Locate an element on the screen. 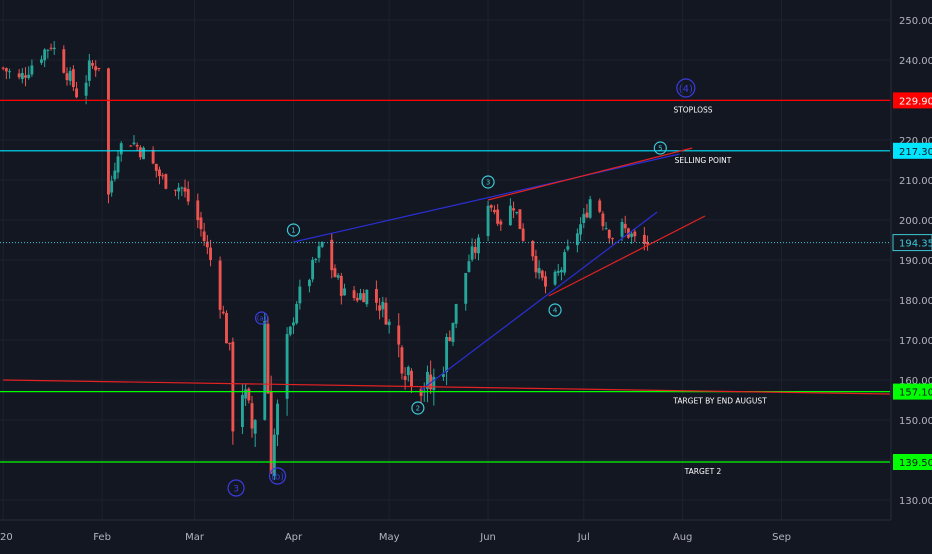 This screenshot has width=932, height=554. time-tick-label: 20 is located at coordinates (6, 537).